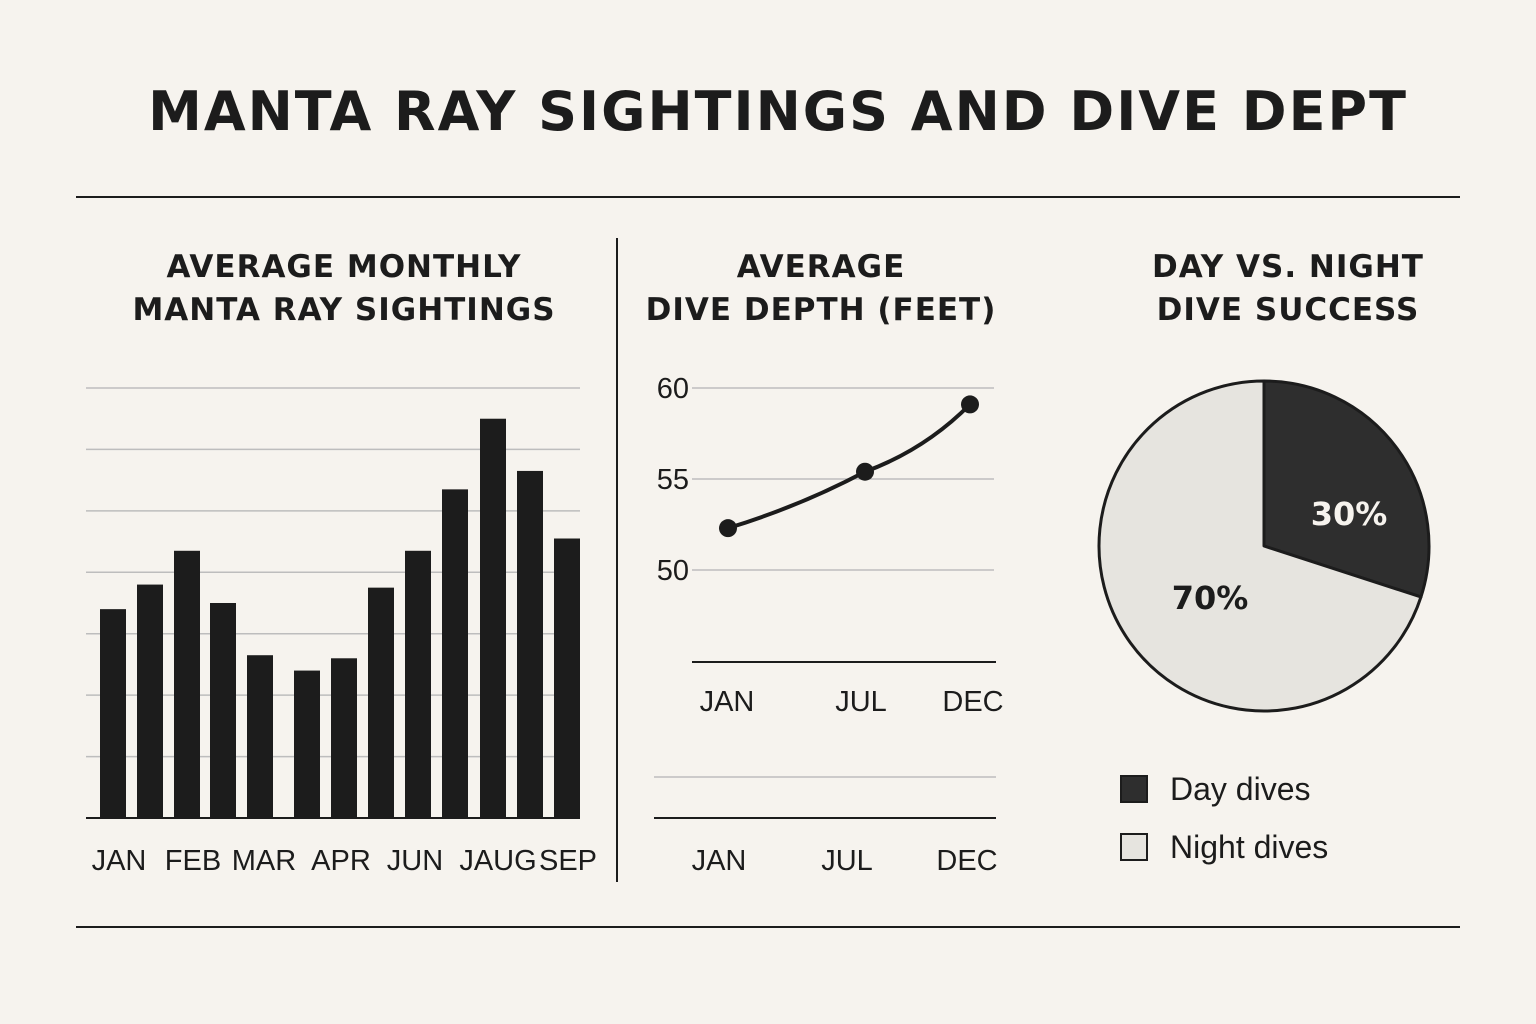  What do you see at coordinates (341, 861) in the screenshot?
I see `bar-tick-label: APR` at bounding box center [341, 861].